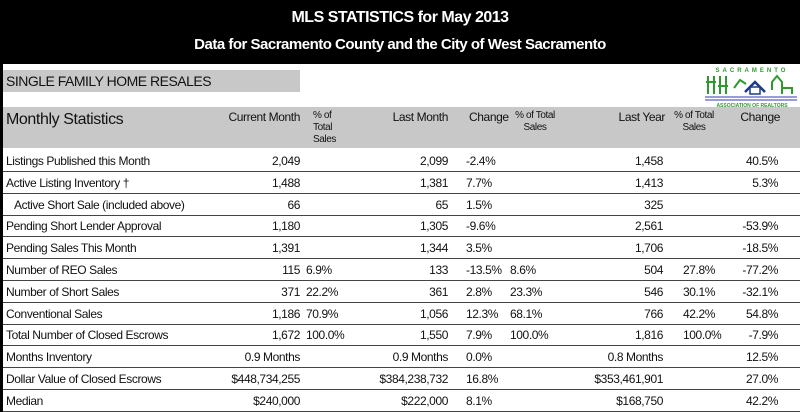  I want to click on current-pct-value: 6.9%, so click(319, 270).